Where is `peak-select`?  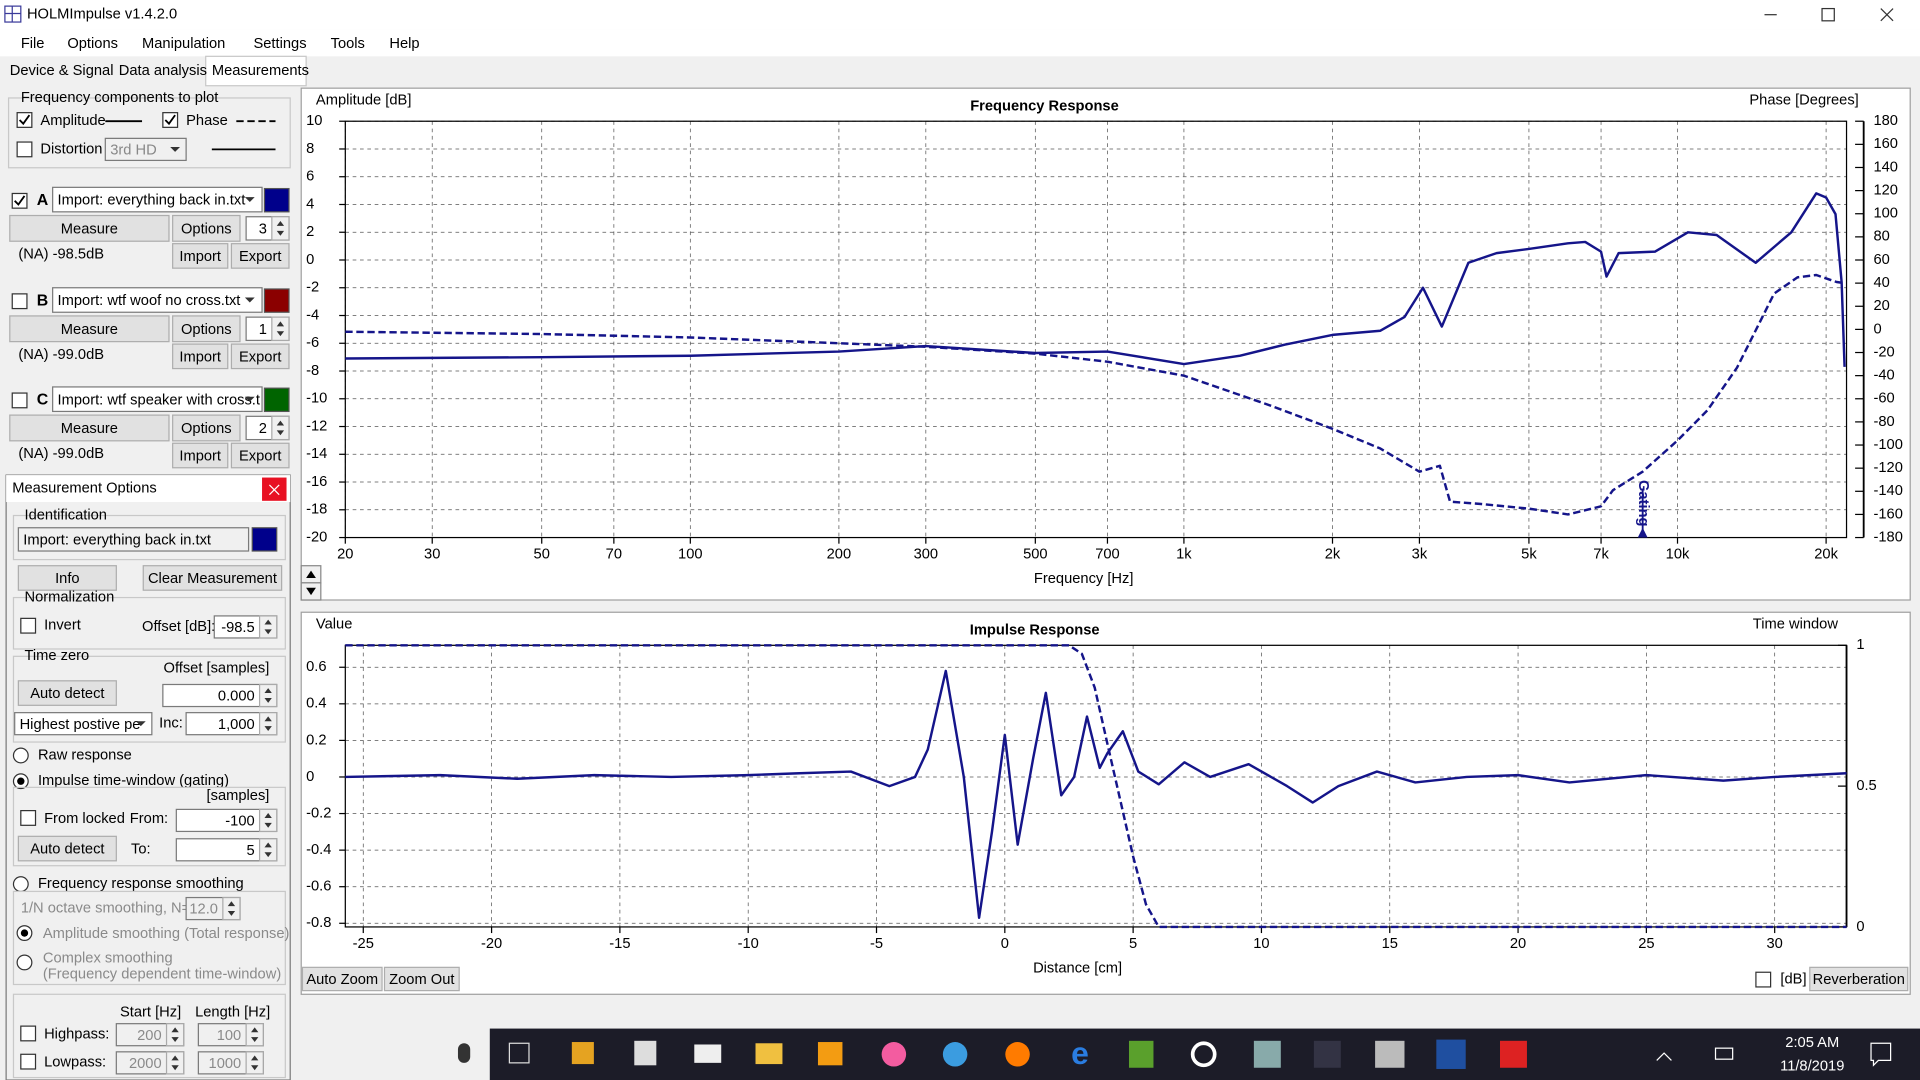
peak-select is located at coordinates (83, 724).